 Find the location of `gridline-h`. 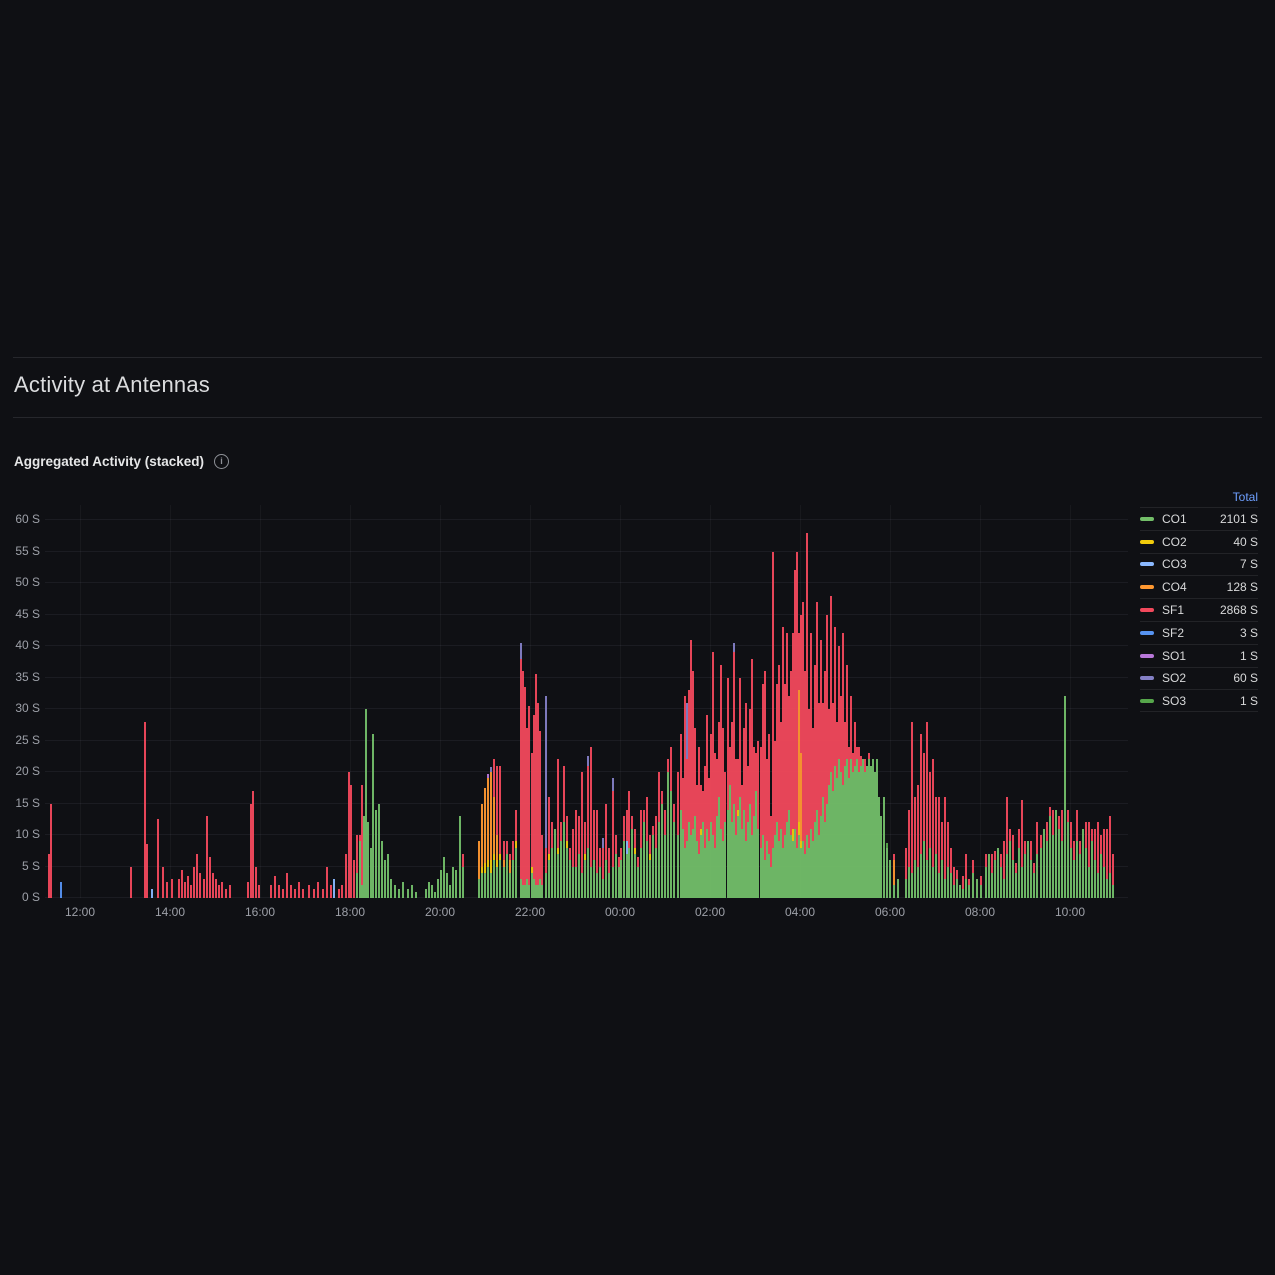

gridline-h is located at coordinates (586, 803).